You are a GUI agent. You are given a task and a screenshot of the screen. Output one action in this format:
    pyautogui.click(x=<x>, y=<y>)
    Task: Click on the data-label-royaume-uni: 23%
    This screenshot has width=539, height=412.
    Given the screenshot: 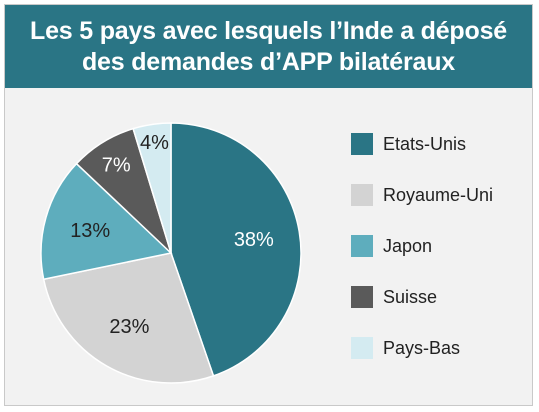 What is the action you would take?
    pyautogui.click(x=129, y=327)
    